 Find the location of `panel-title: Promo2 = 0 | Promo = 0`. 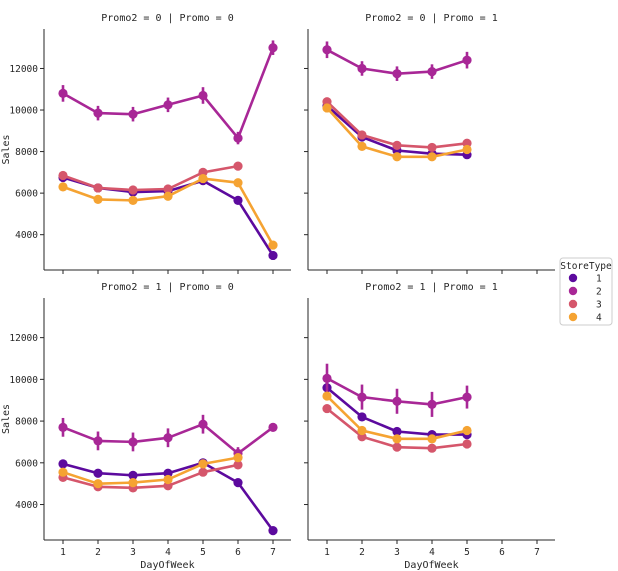

panel-title: Promo2 = 0 | Promo = 0 is located at coordinates (167, 18).